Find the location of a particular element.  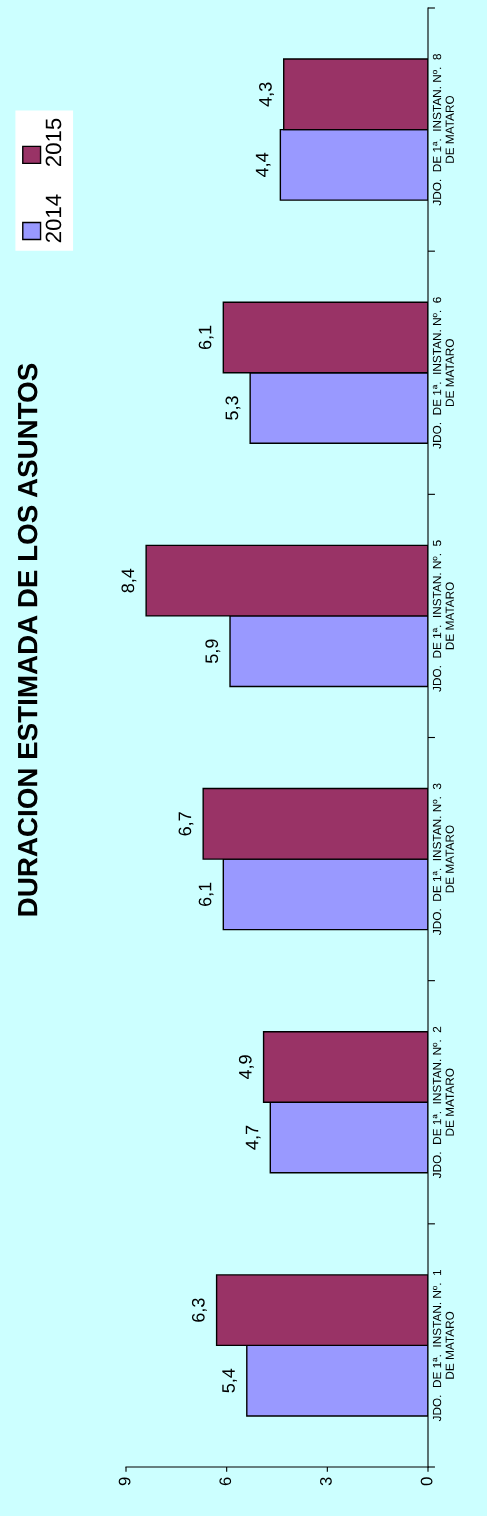

legend-label: 2014 is located at coordinates (53, 218).